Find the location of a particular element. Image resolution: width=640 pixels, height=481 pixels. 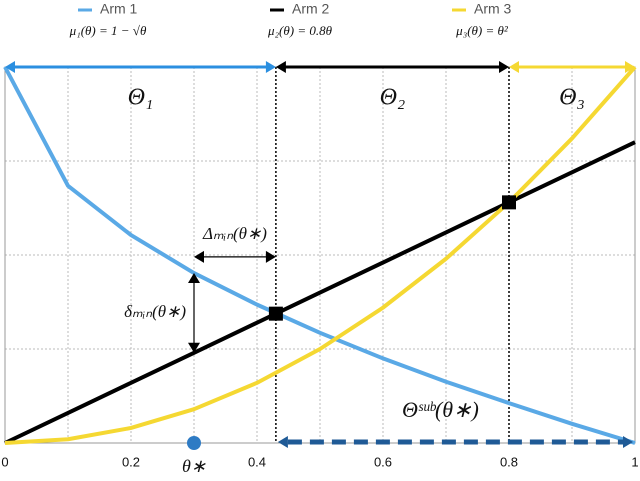

gap-label: Δₘᵢₙ(θ∗) is located at coordinates (234, 233).